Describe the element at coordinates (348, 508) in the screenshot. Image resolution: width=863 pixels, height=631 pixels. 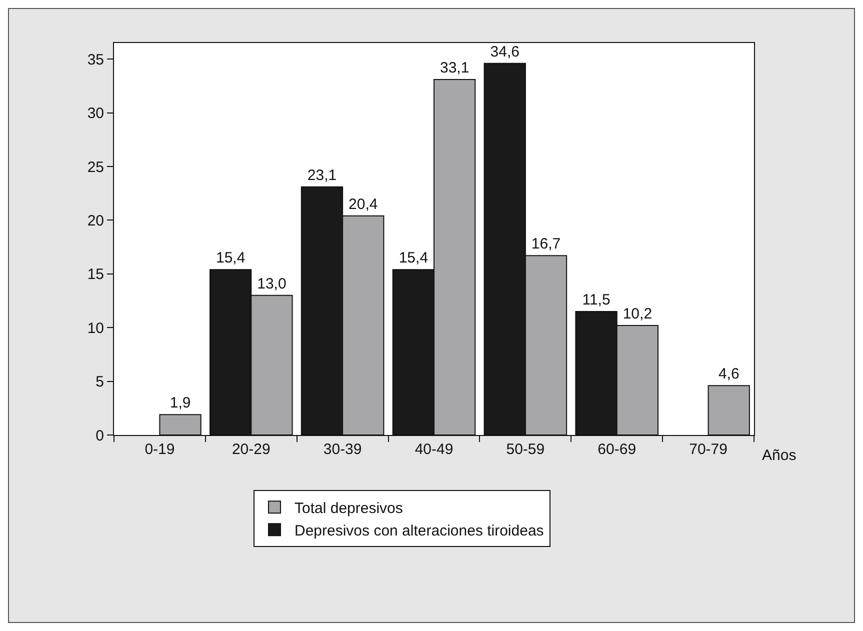
I see `legend-label: Total depresivos` at that location.